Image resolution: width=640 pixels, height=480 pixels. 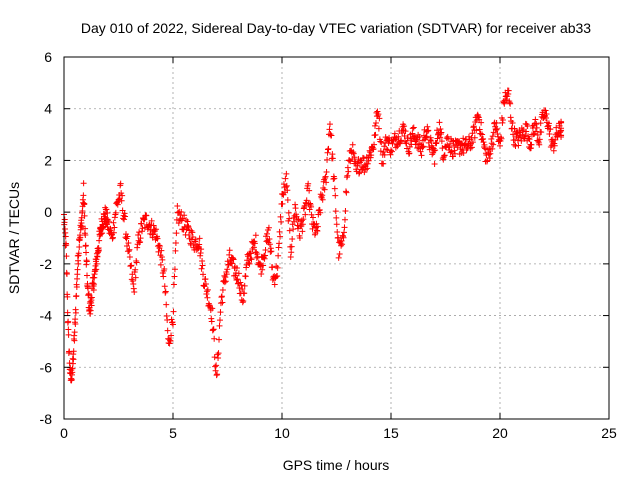 What do you see at coordinates (500, 433) in the screenshot?
I see `x-tick-label: 20` at bounding box center [500, 433].